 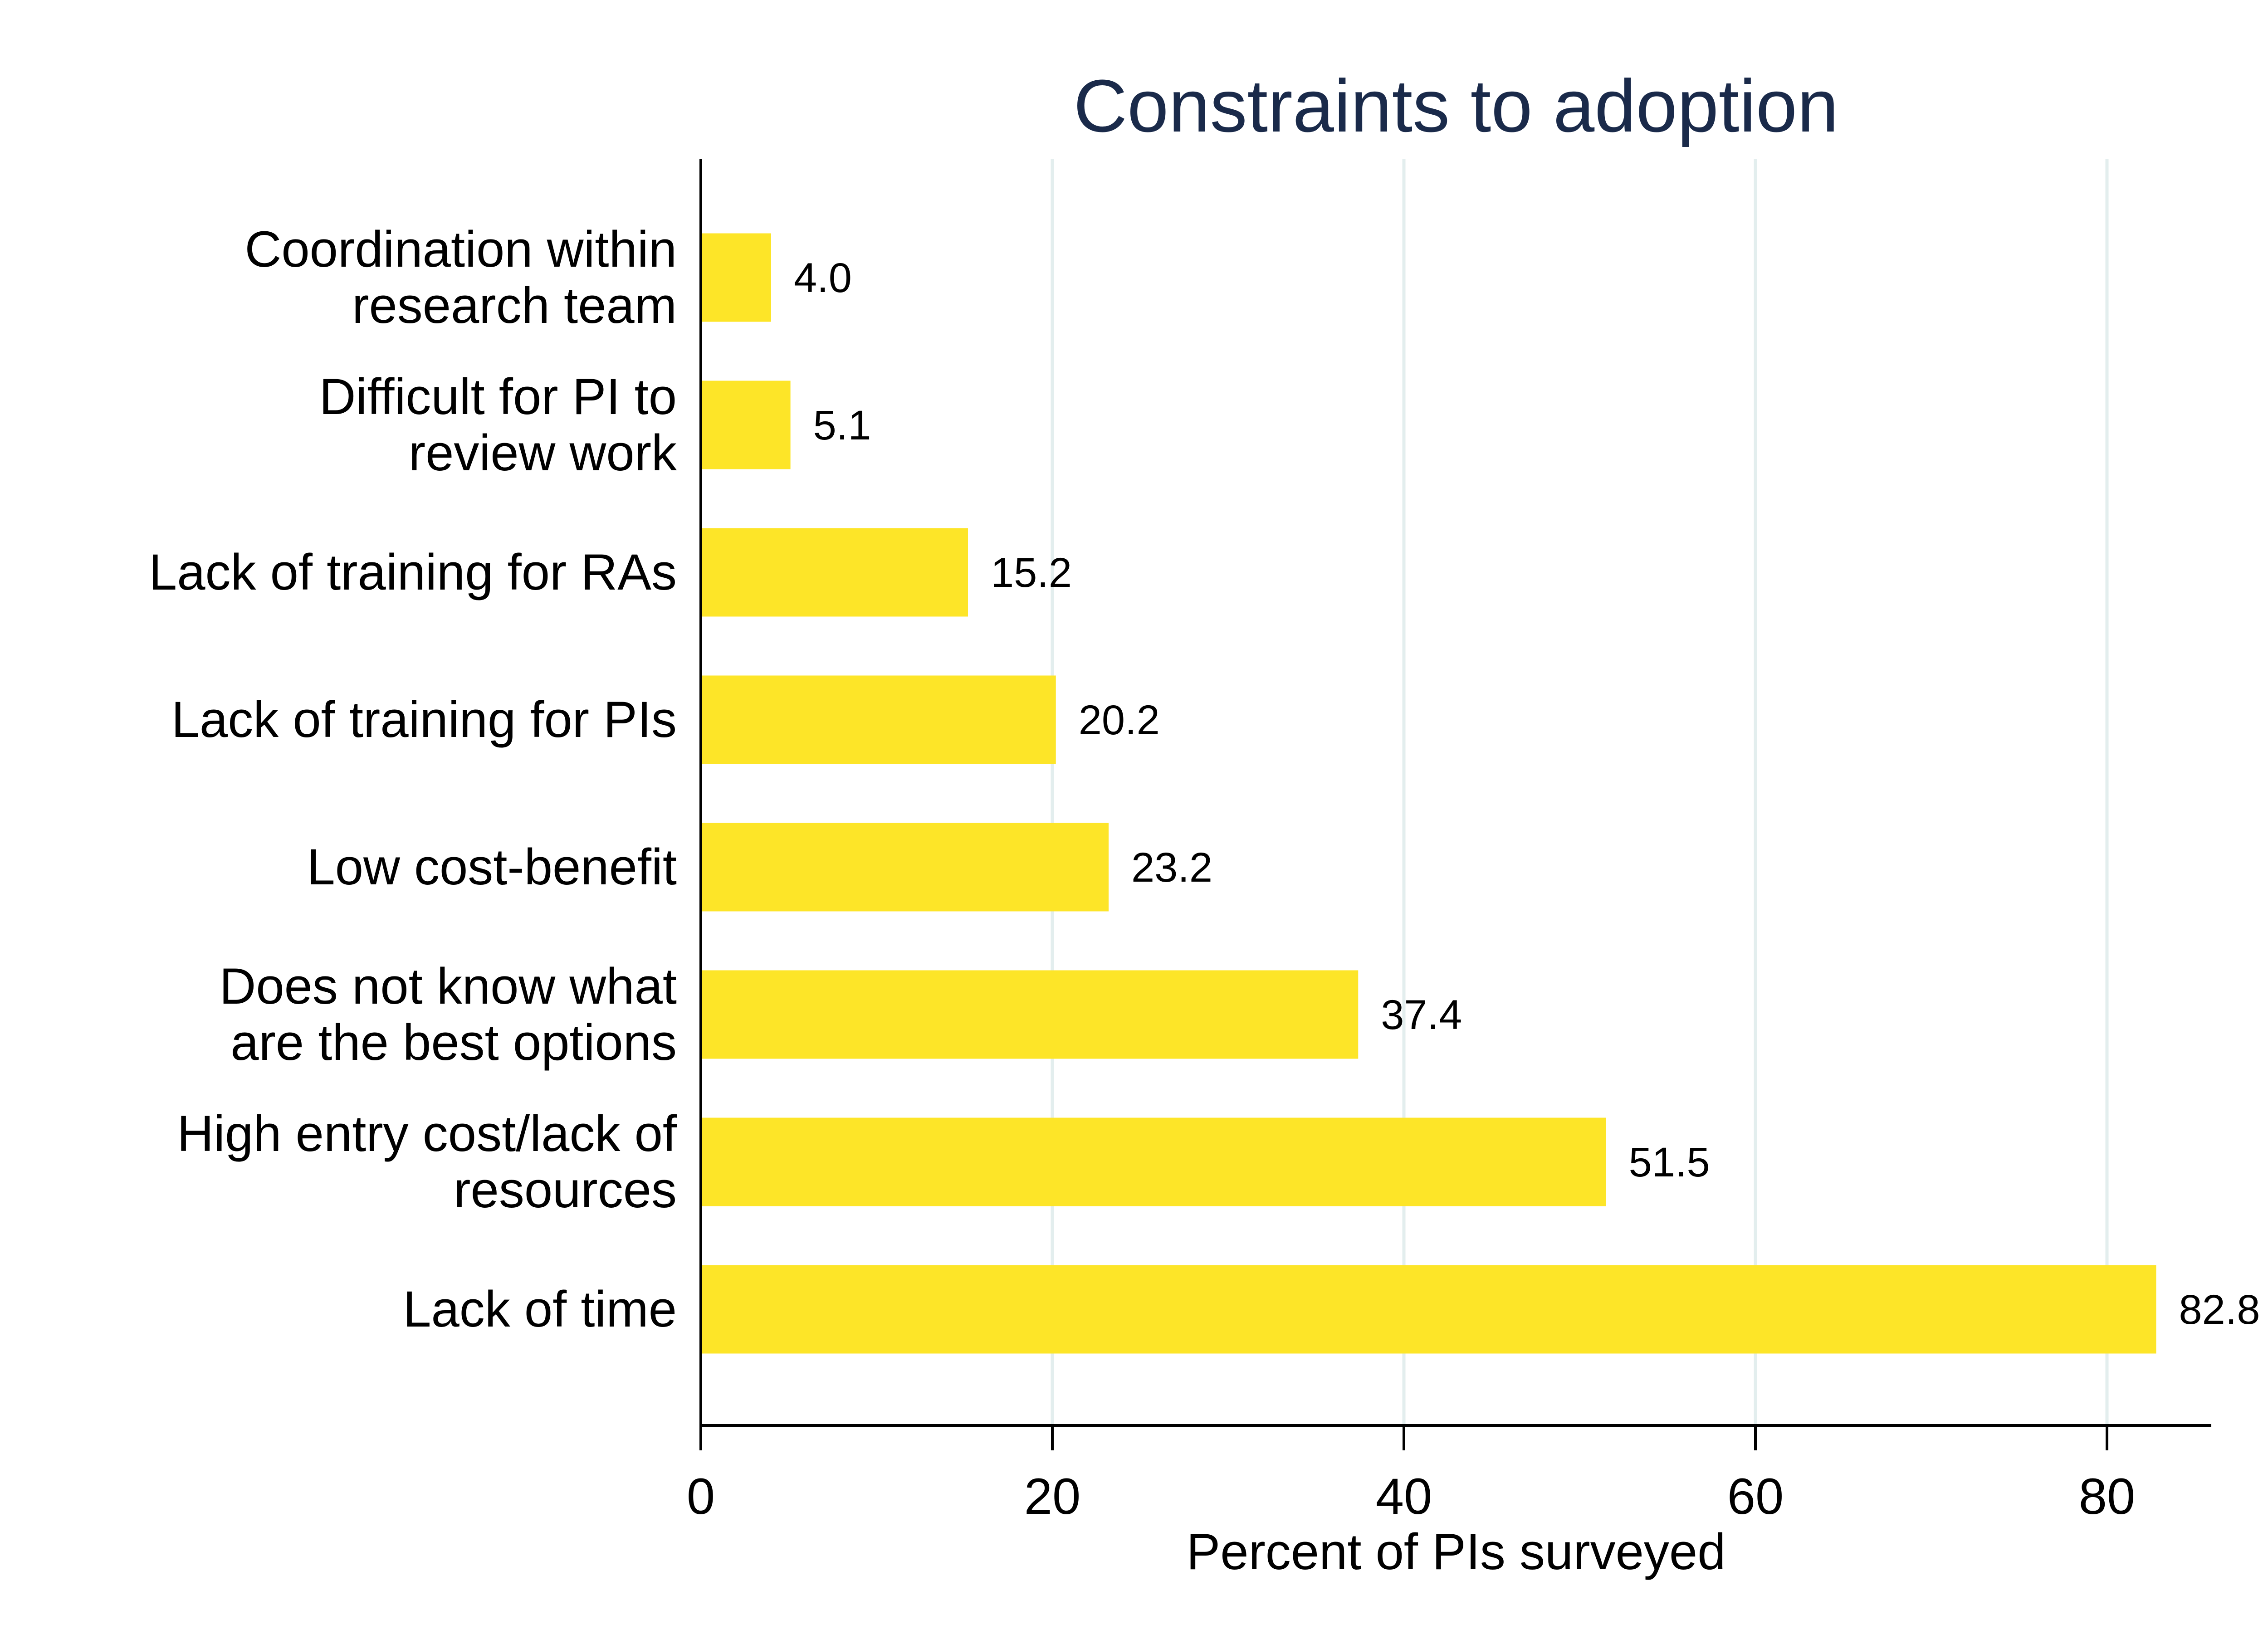 I want to click on x-tick-labels: 0 20 40 60 80, so click(x=1411, y=1496).